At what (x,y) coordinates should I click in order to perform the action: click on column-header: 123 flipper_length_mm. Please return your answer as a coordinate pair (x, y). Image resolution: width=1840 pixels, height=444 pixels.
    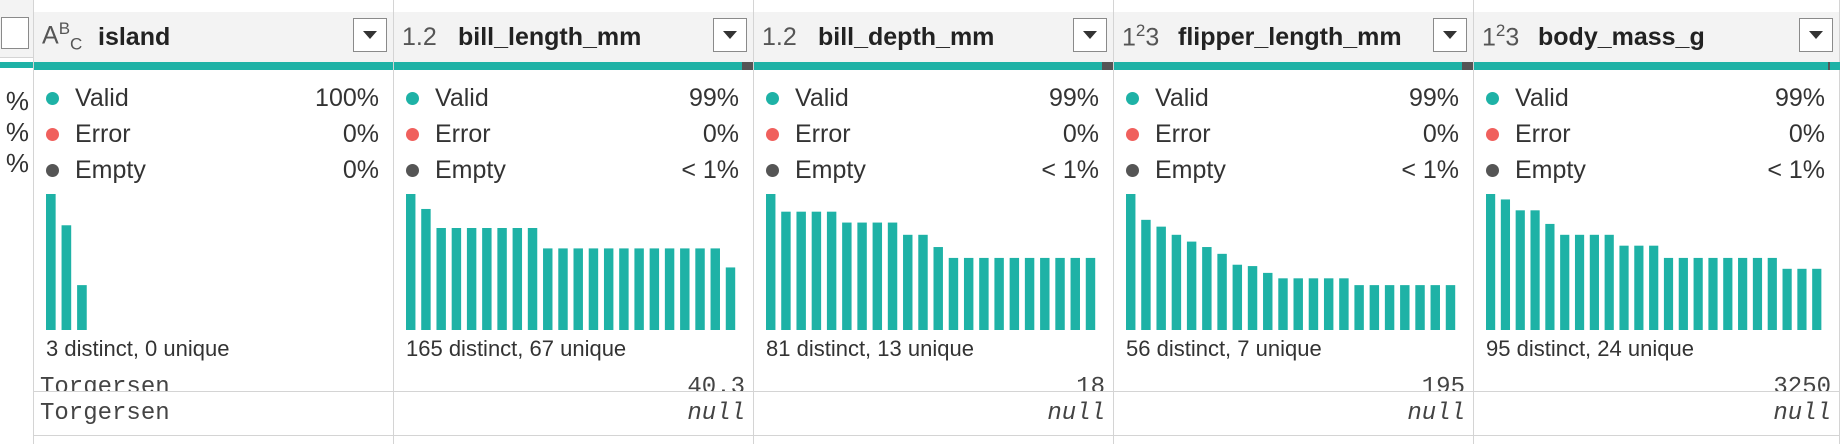
    Looking at the image, I should click on (1293, 37).